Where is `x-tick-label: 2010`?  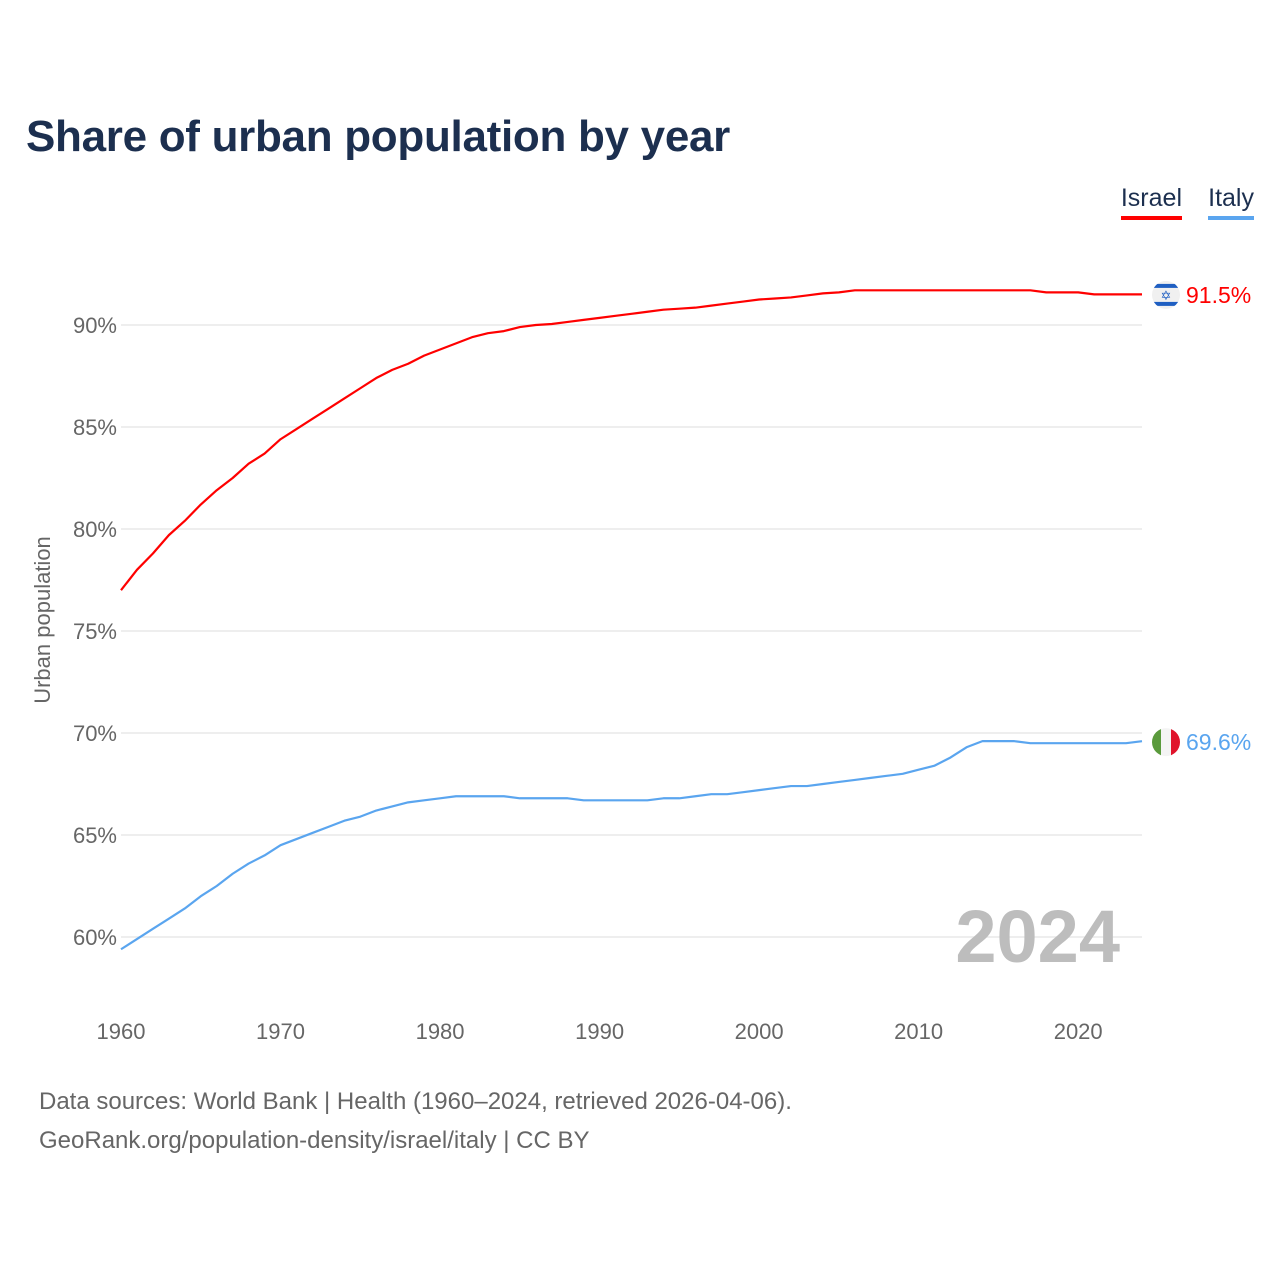 x-tick-label: 2010 is located at coordinates (918, 1031).